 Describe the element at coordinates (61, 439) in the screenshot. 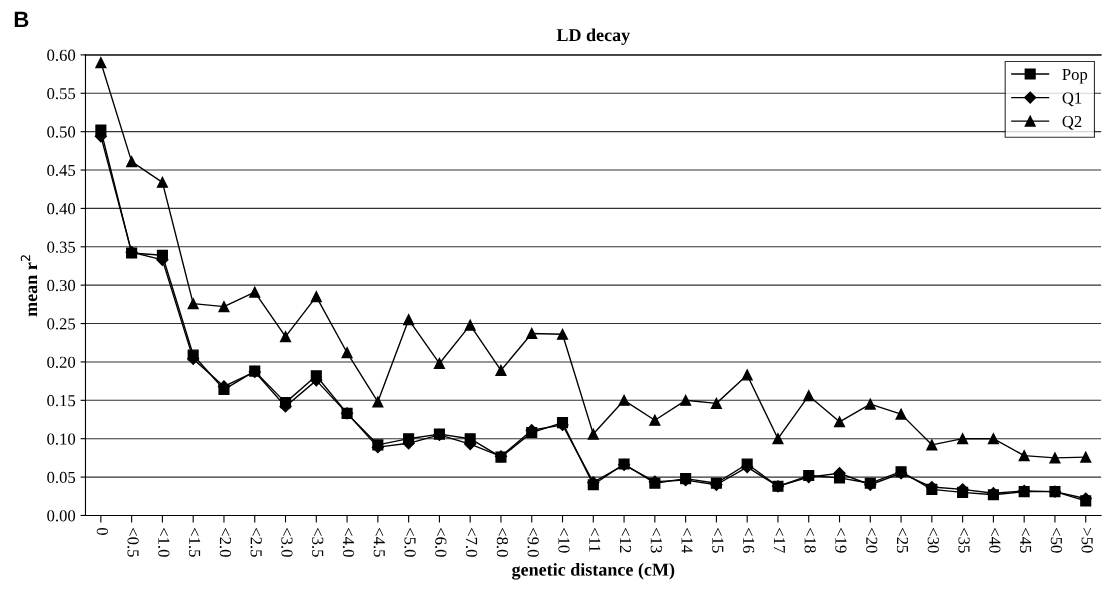

I see `y-tick-label: 0.10` at that location.